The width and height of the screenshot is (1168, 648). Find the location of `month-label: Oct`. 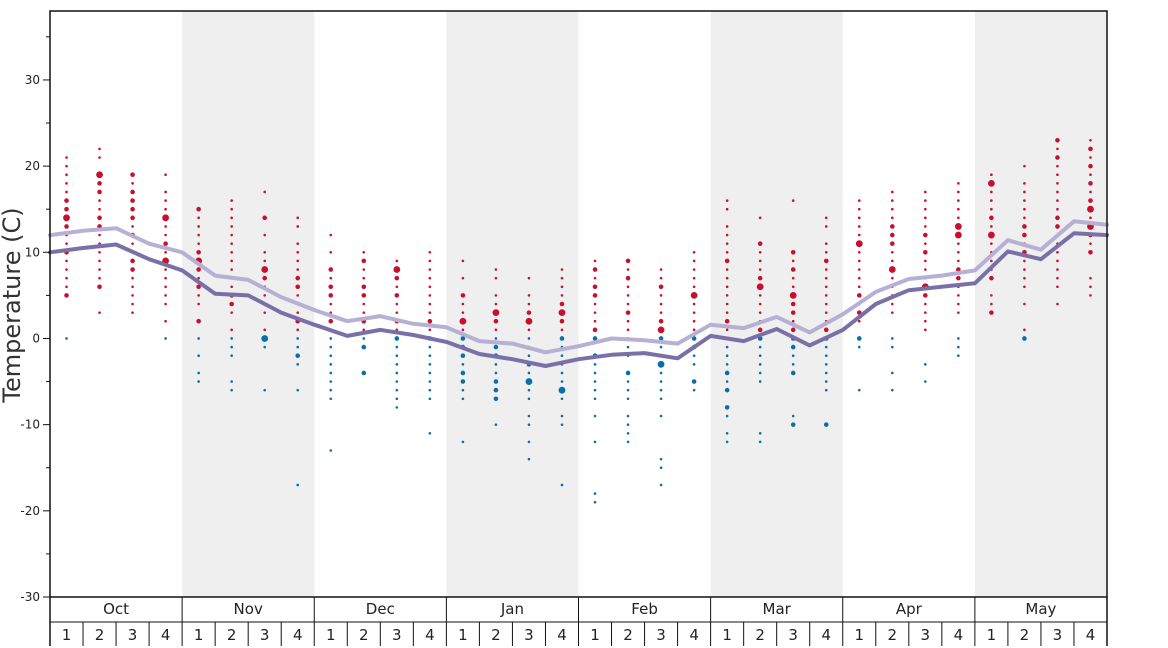

month-label: Oct is located at coordinates (116, 609).